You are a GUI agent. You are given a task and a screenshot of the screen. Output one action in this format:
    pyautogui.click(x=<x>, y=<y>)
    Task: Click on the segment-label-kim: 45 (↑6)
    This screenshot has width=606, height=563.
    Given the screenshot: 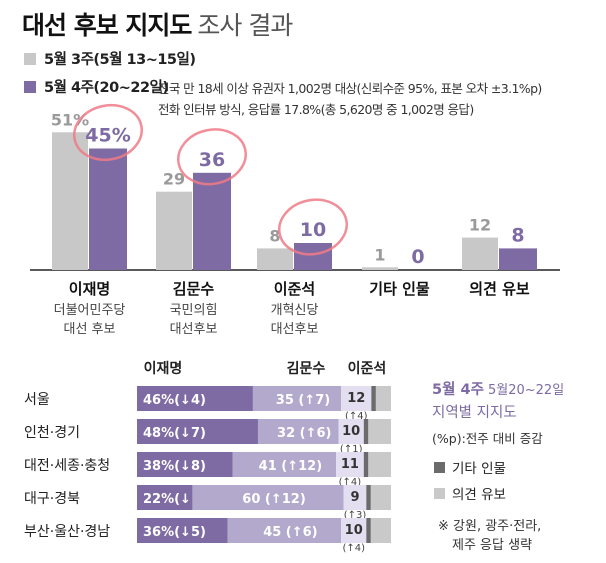 What is the action you would take?
    pyautogui.click(x=290, y=532)
    